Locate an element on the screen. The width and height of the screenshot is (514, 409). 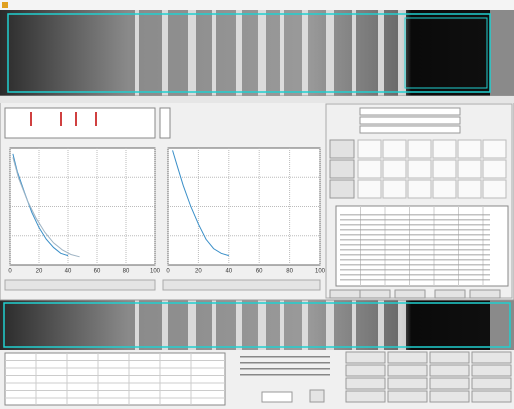
x-tick-label: 60 is located at coordinates (97, 272).